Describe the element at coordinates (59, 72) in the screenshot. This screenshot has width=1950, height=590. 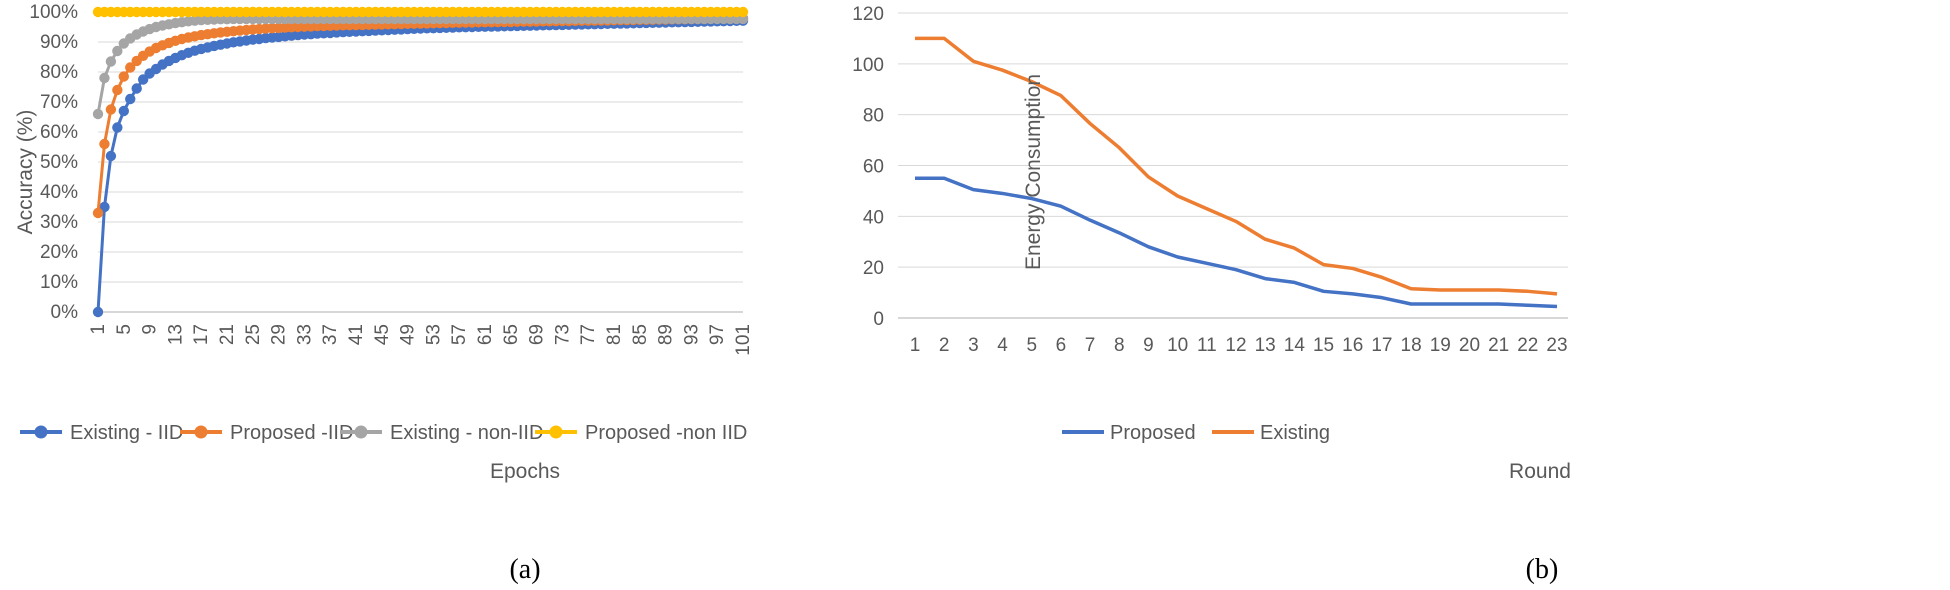
I see `chart-a-y-tick-label: 80%` at that location.